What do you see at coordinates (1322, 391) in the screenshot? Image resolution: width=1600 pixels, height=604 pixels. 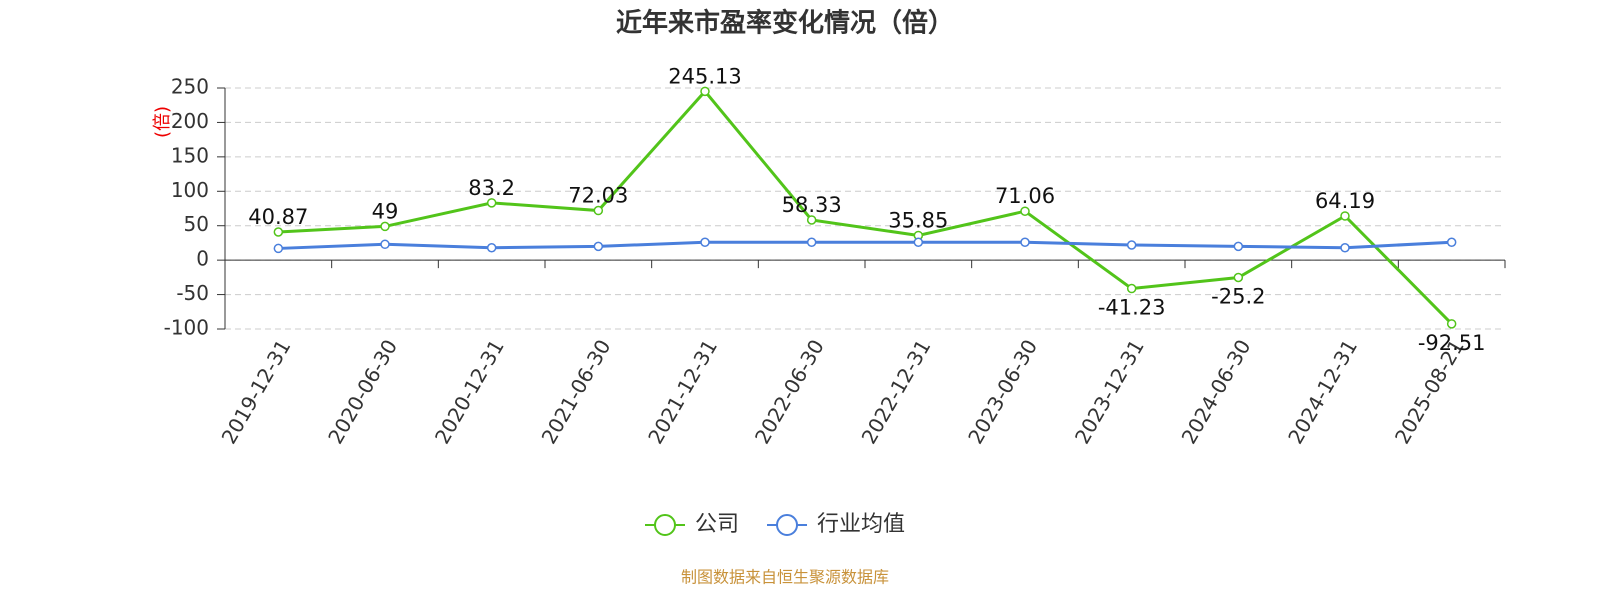 I see `x-tick-label: 2024-12-31` at bounding box center [1322, 391].